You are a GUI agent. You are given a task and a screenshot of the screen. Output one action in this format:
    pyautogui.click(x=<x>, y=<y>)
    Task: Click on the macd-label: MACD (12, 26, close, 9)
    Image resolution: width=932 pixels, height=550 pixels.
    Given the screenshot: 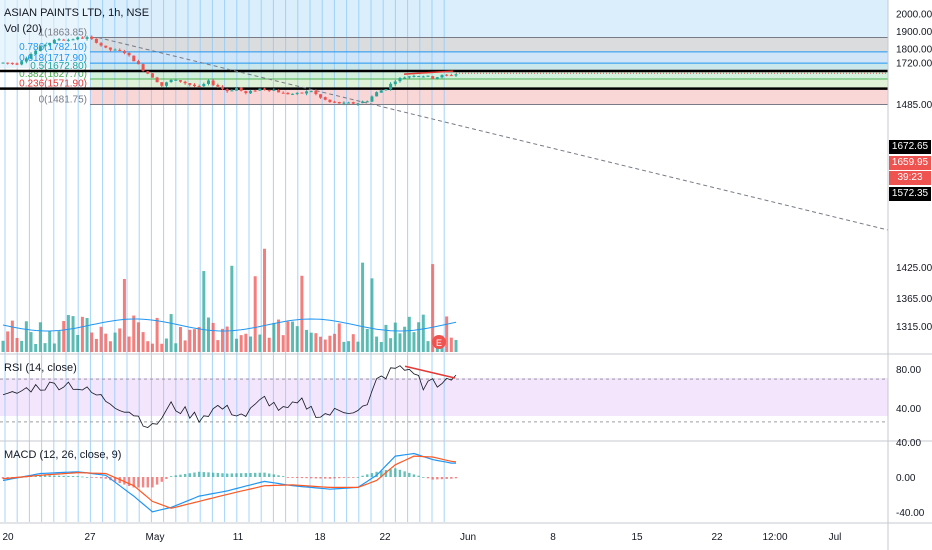 What is the action you would take?
    pyautogui.click(x=63, y=455)
    